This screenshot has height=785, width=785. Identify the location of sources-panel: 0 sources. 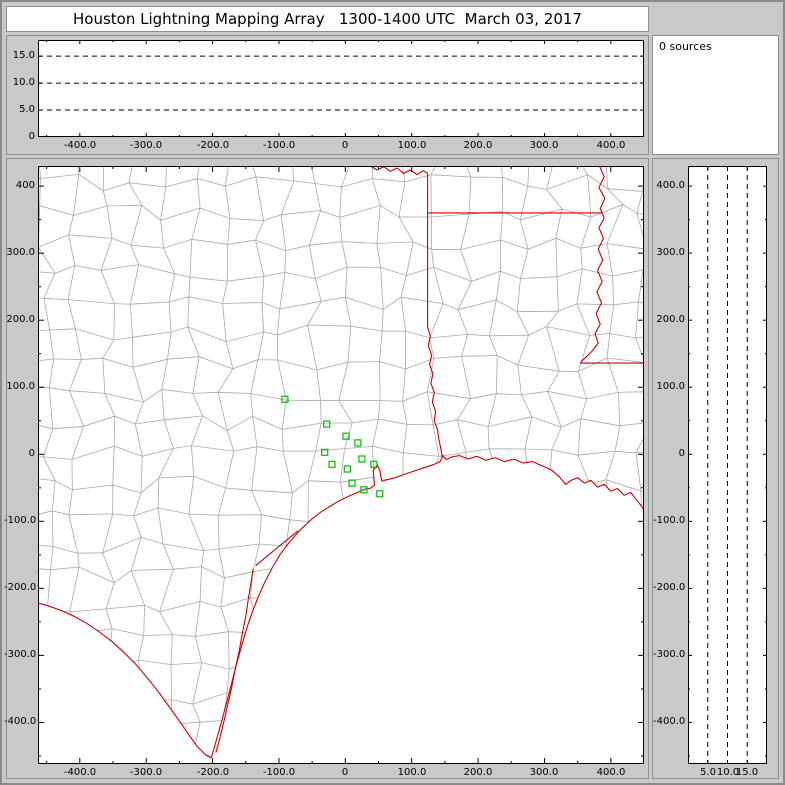
(715, 95).